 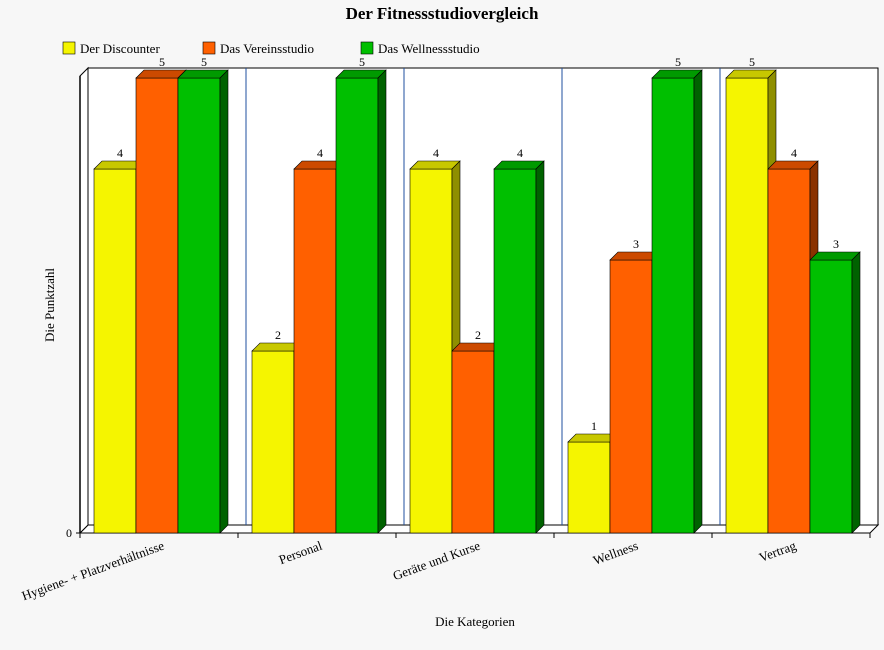 What do you see at coordinates (429, 48) in the screenshot?
I see `legend-label: Das Wellnessstudio` at bounding box center [429, 48].